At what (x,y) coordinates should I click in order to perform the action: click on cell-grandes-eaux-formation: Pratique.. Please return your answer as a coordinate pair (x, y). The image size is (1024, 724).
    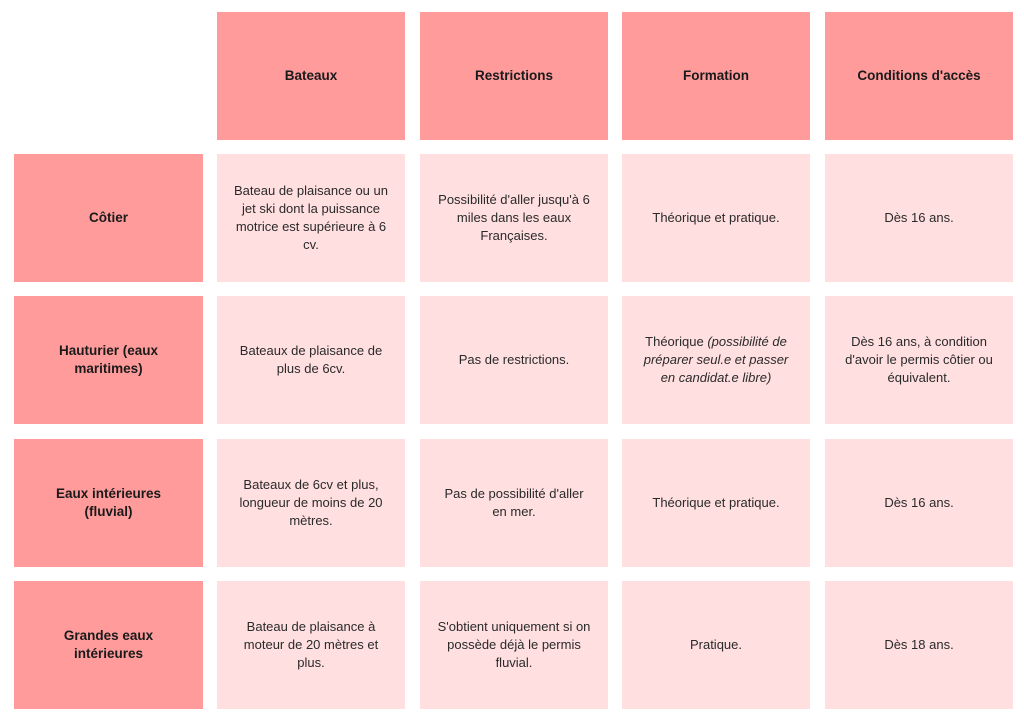
    Looking at the image, I should click on (716, 645).